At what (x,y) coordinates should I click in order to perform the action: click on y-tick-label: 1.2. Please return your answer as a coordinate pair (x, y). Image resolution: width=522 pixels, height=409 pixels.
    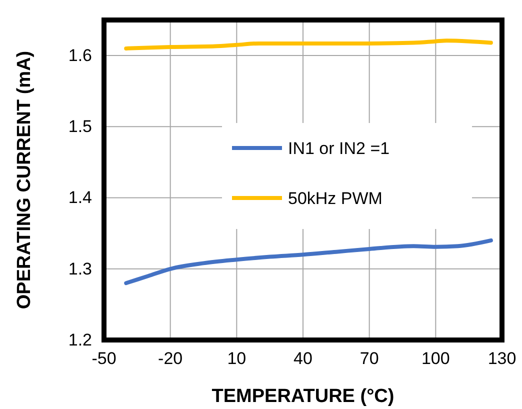
    Looking at the image, I should click on (80, 340).